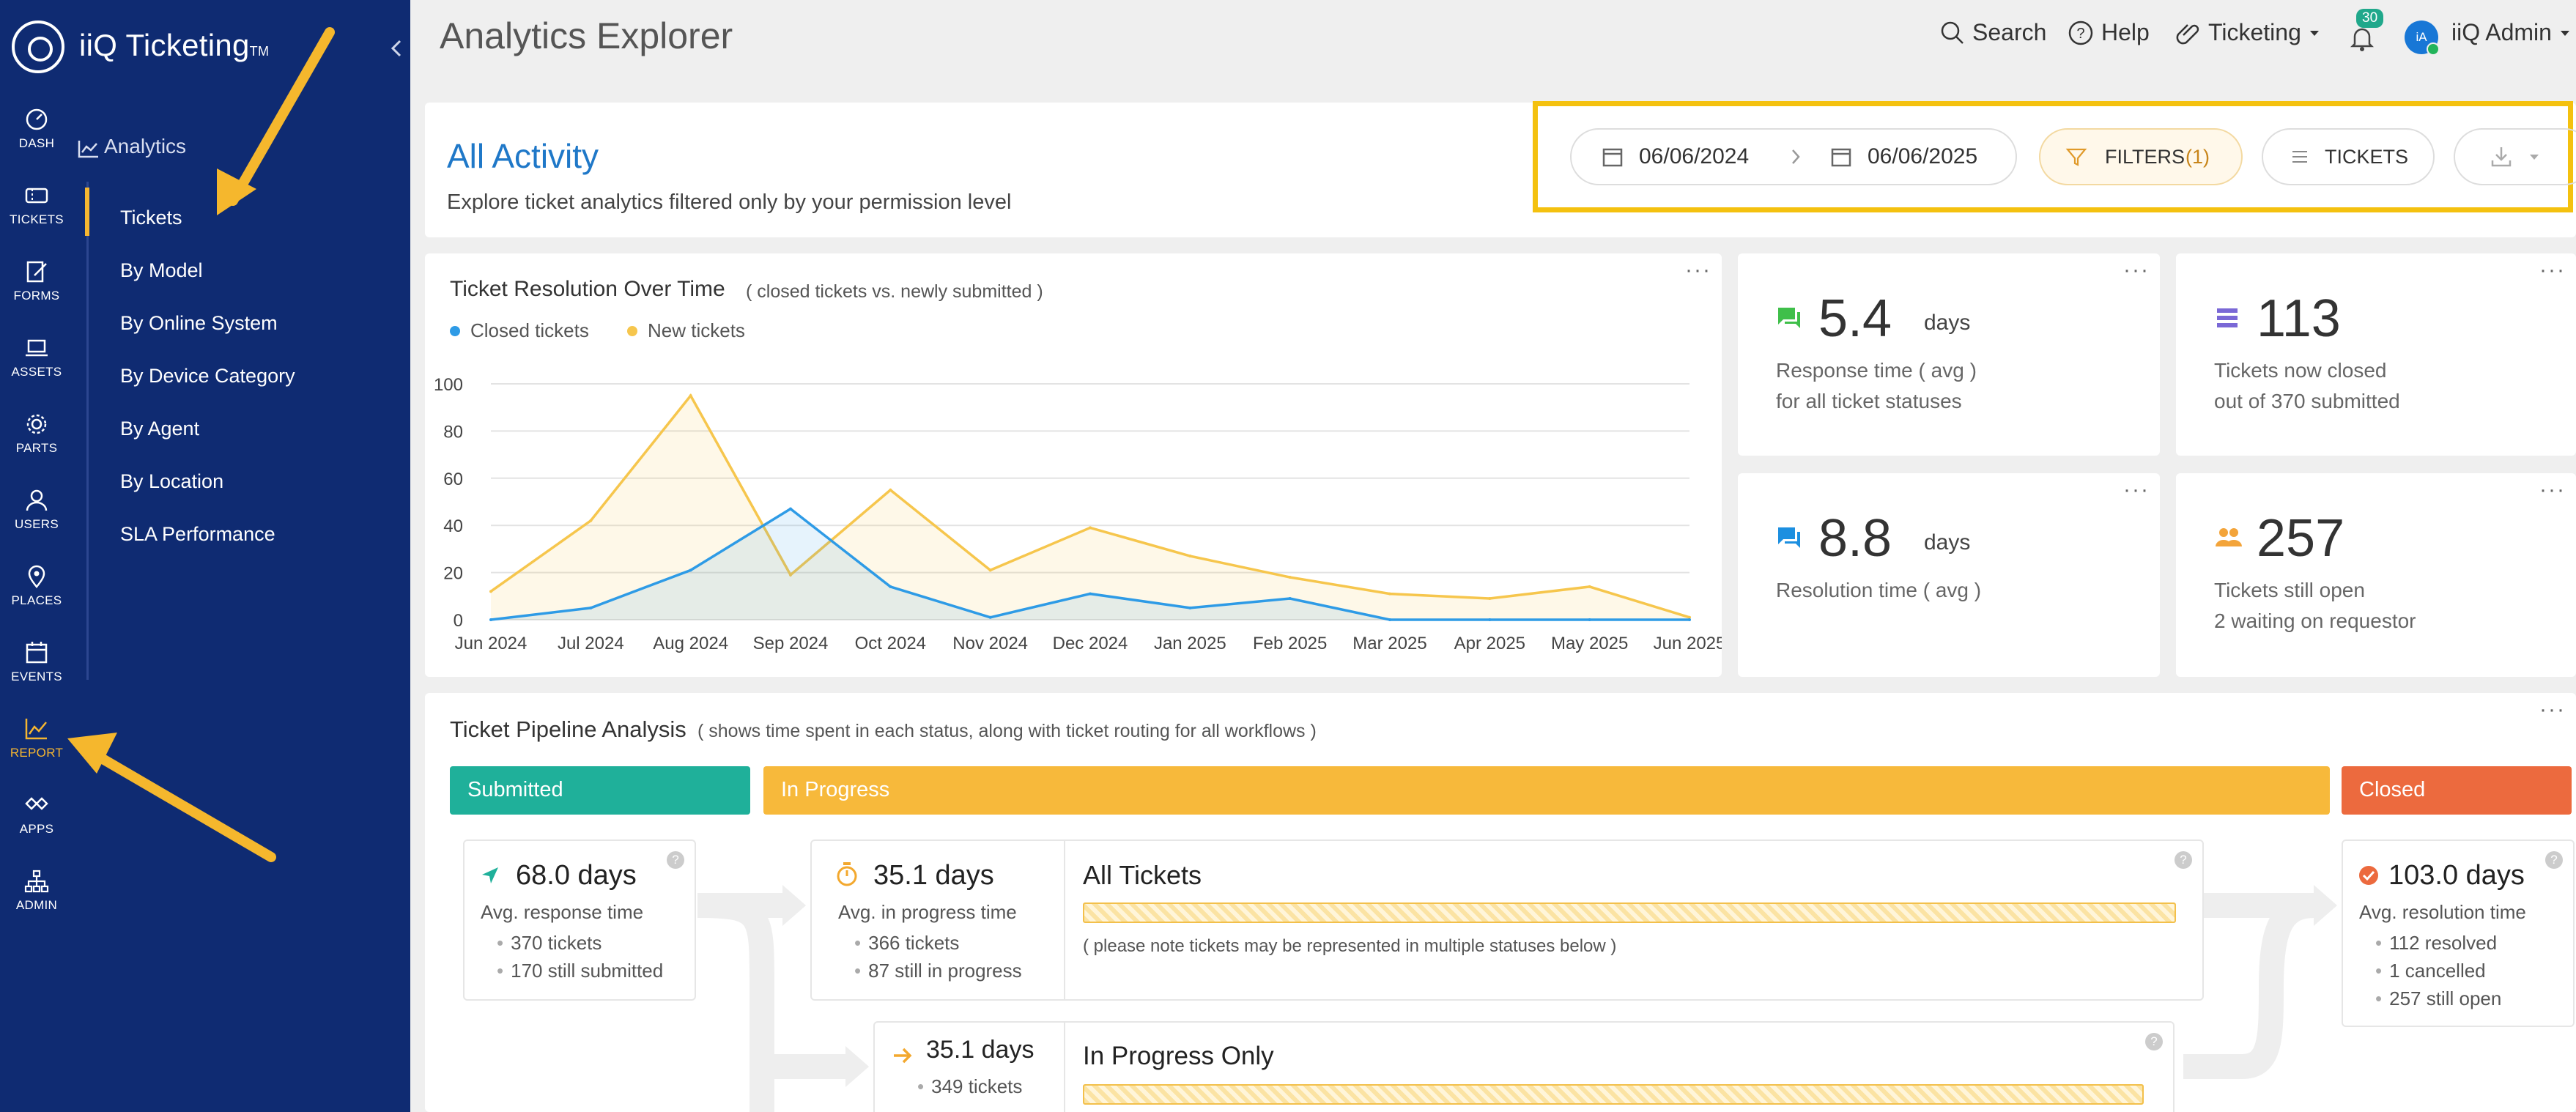  Describe the element at coordinates (1793, 156) in the screenshot. I see `date-range-picker: 06/06/2024 06/06/2025` at that location.